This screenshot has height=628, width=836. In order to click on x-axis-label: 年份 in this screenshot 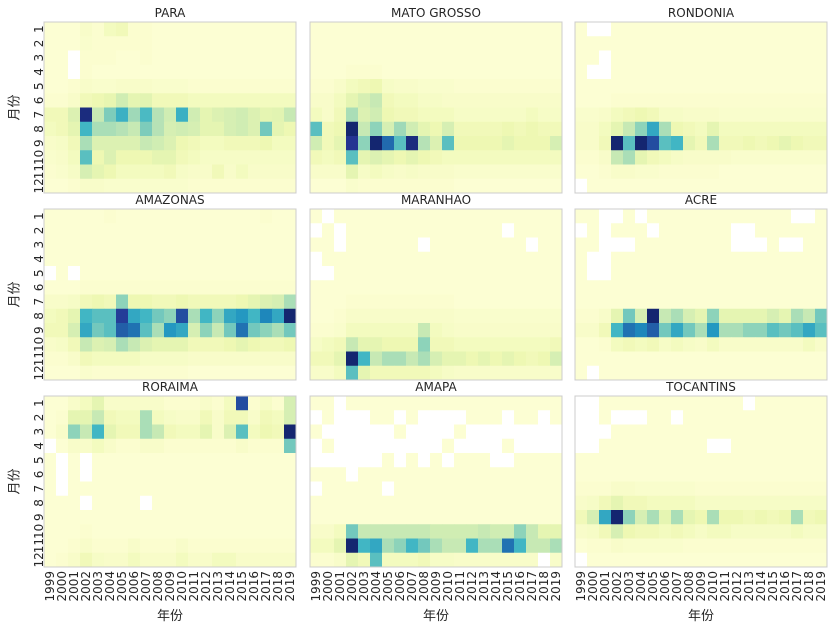, I will do `click(701, 616)`.